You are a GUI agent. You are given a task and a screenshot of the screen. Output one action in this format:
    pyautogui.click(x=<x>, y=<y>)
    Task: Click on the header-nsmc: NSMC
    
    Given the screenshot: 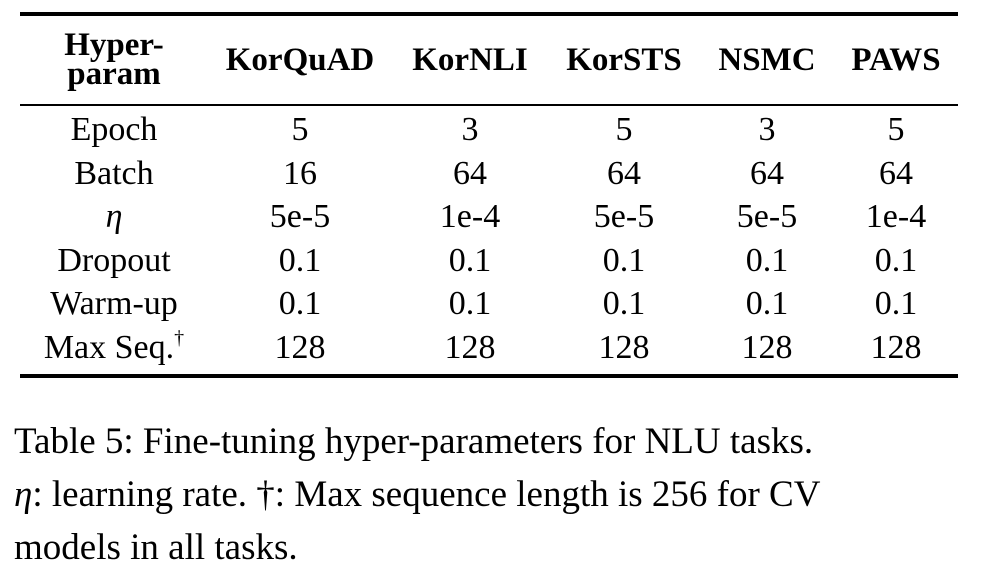 What is the action you would take?
    pyautogui.click(x=767, y=59)
    